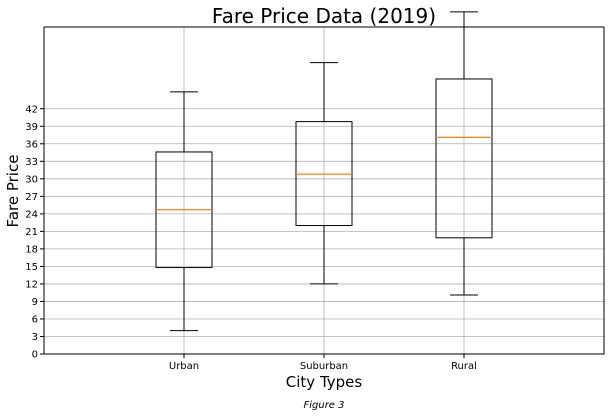 The image size is (610, 416). Describe the element at coordinates (323, 405) in the screenshot. I see `figure-caption: Figure 3` at that location.